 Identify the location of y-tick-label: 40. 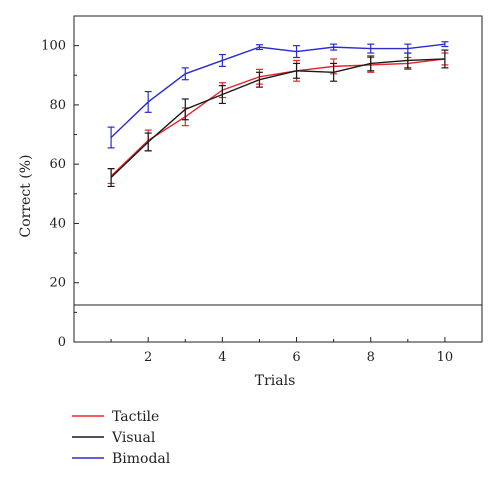
(57, 223).